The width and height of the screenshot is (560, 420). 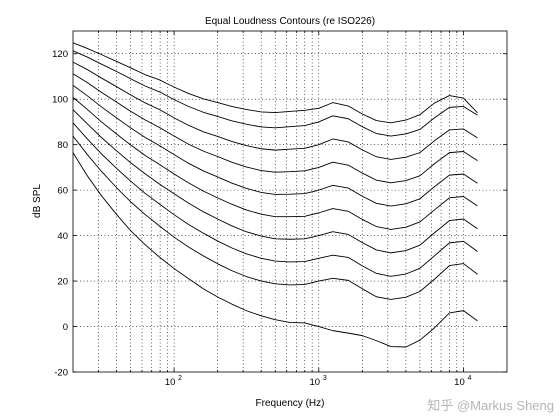 What do you see at coordinates (62, 191) in the screenshot?
I see `y-tick-label: 60` at bounding box center [62, 191].